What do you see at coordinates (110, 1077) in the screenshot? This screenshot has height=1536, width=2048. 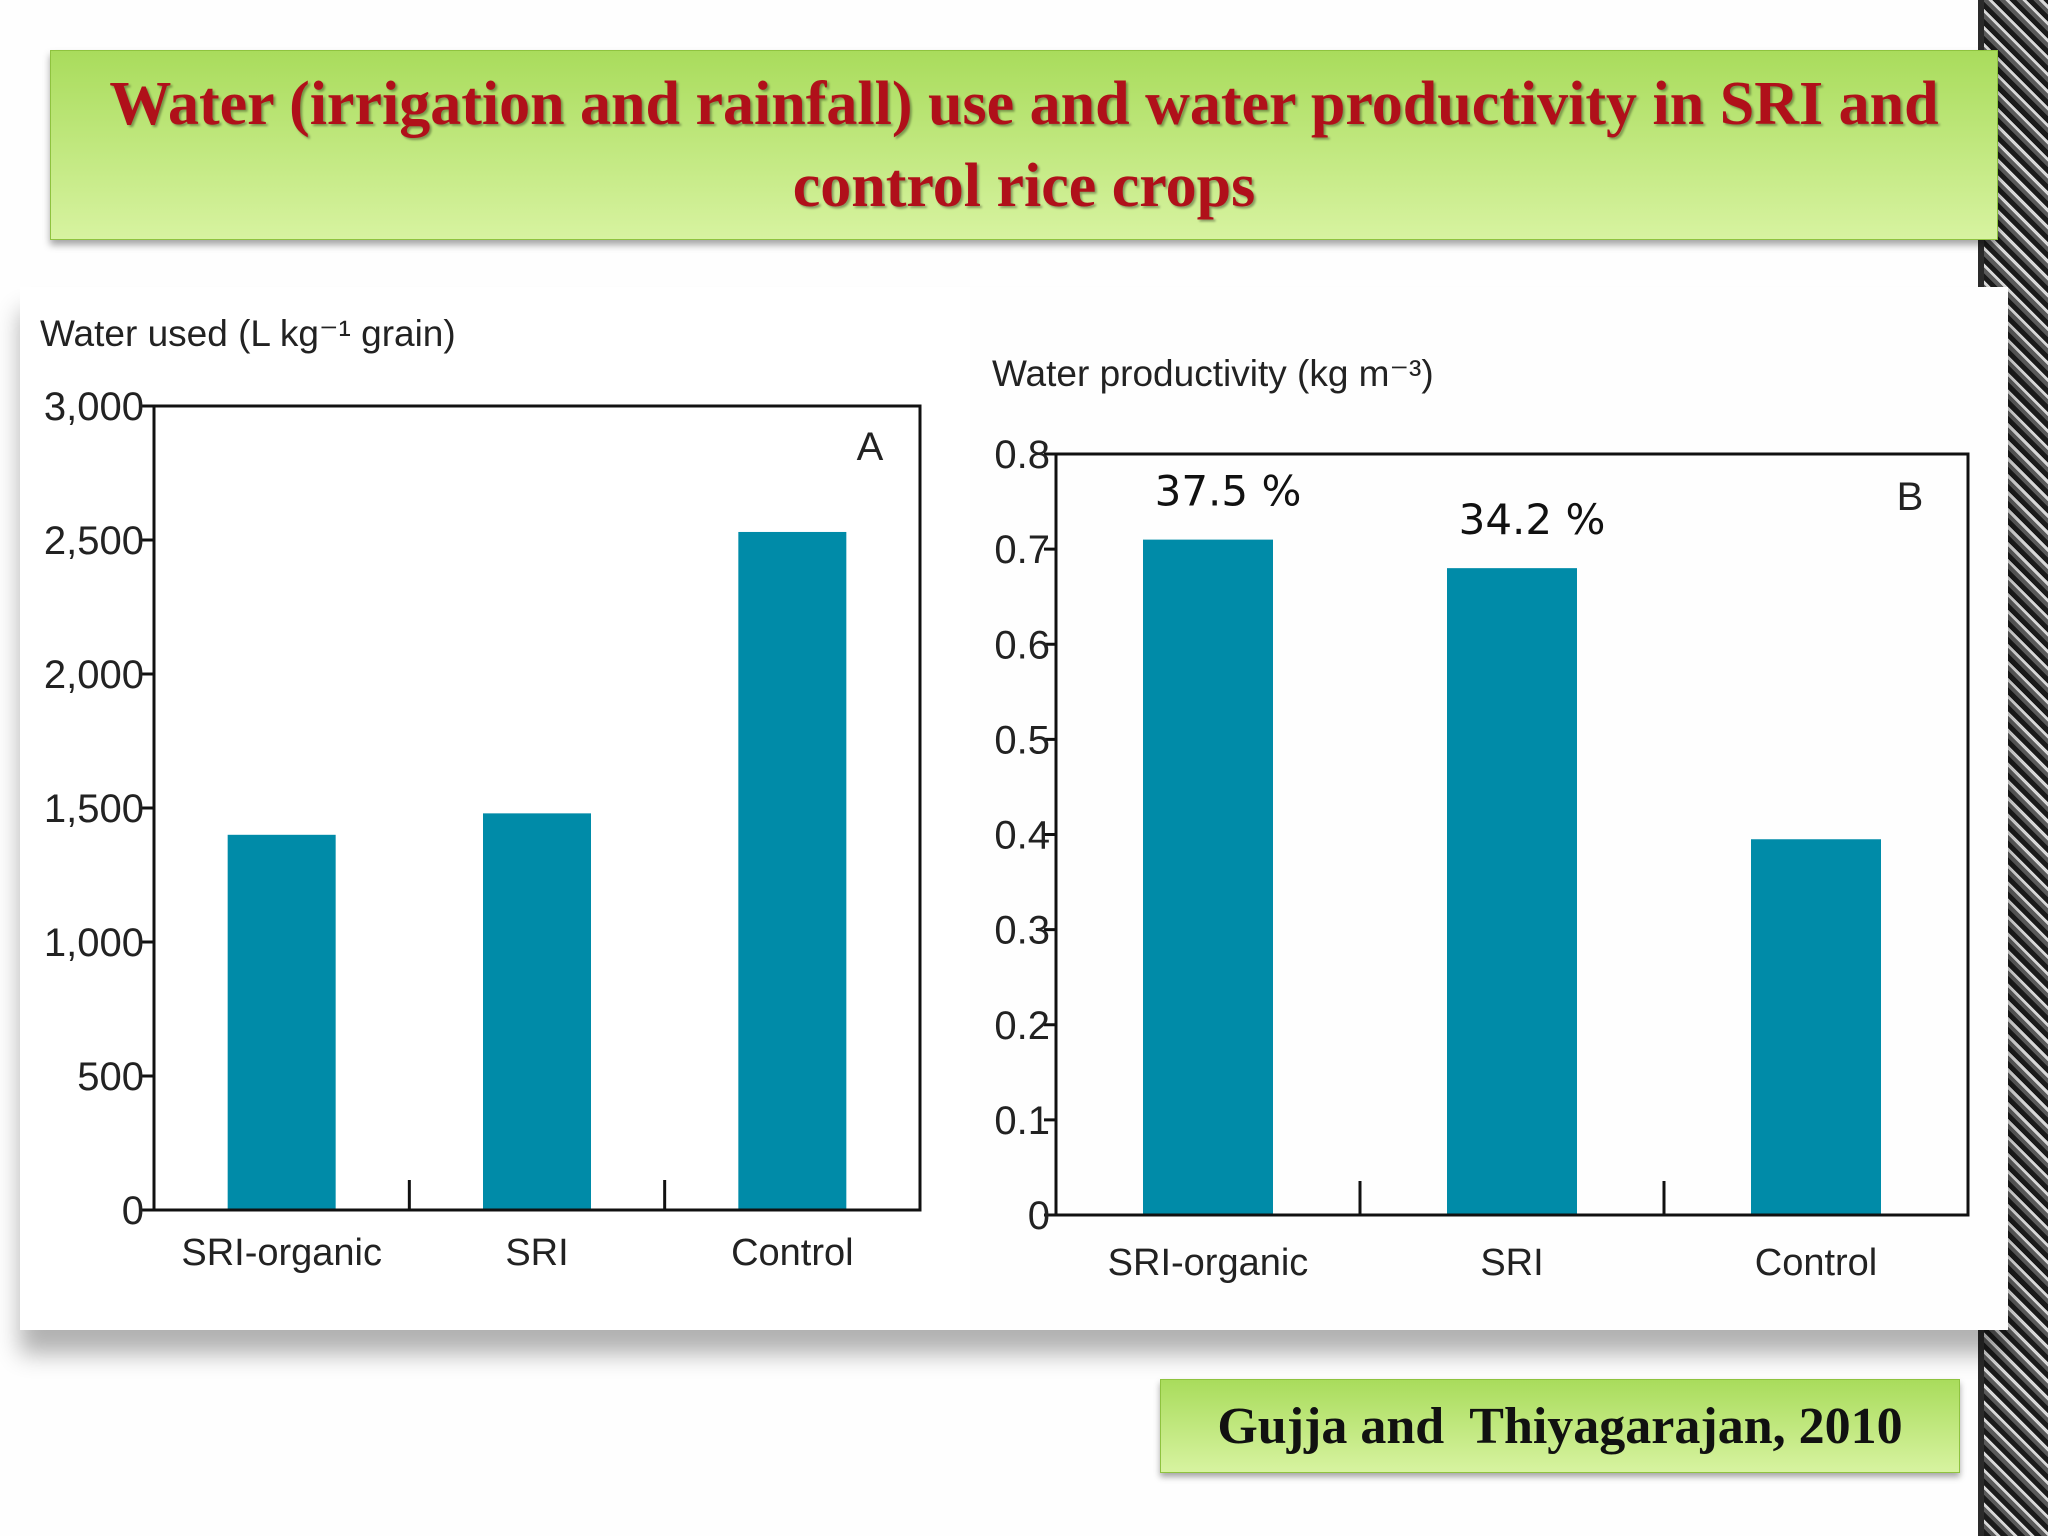 I see `panel-a-ytick-label: 500` at bounding box center [110, 1077].